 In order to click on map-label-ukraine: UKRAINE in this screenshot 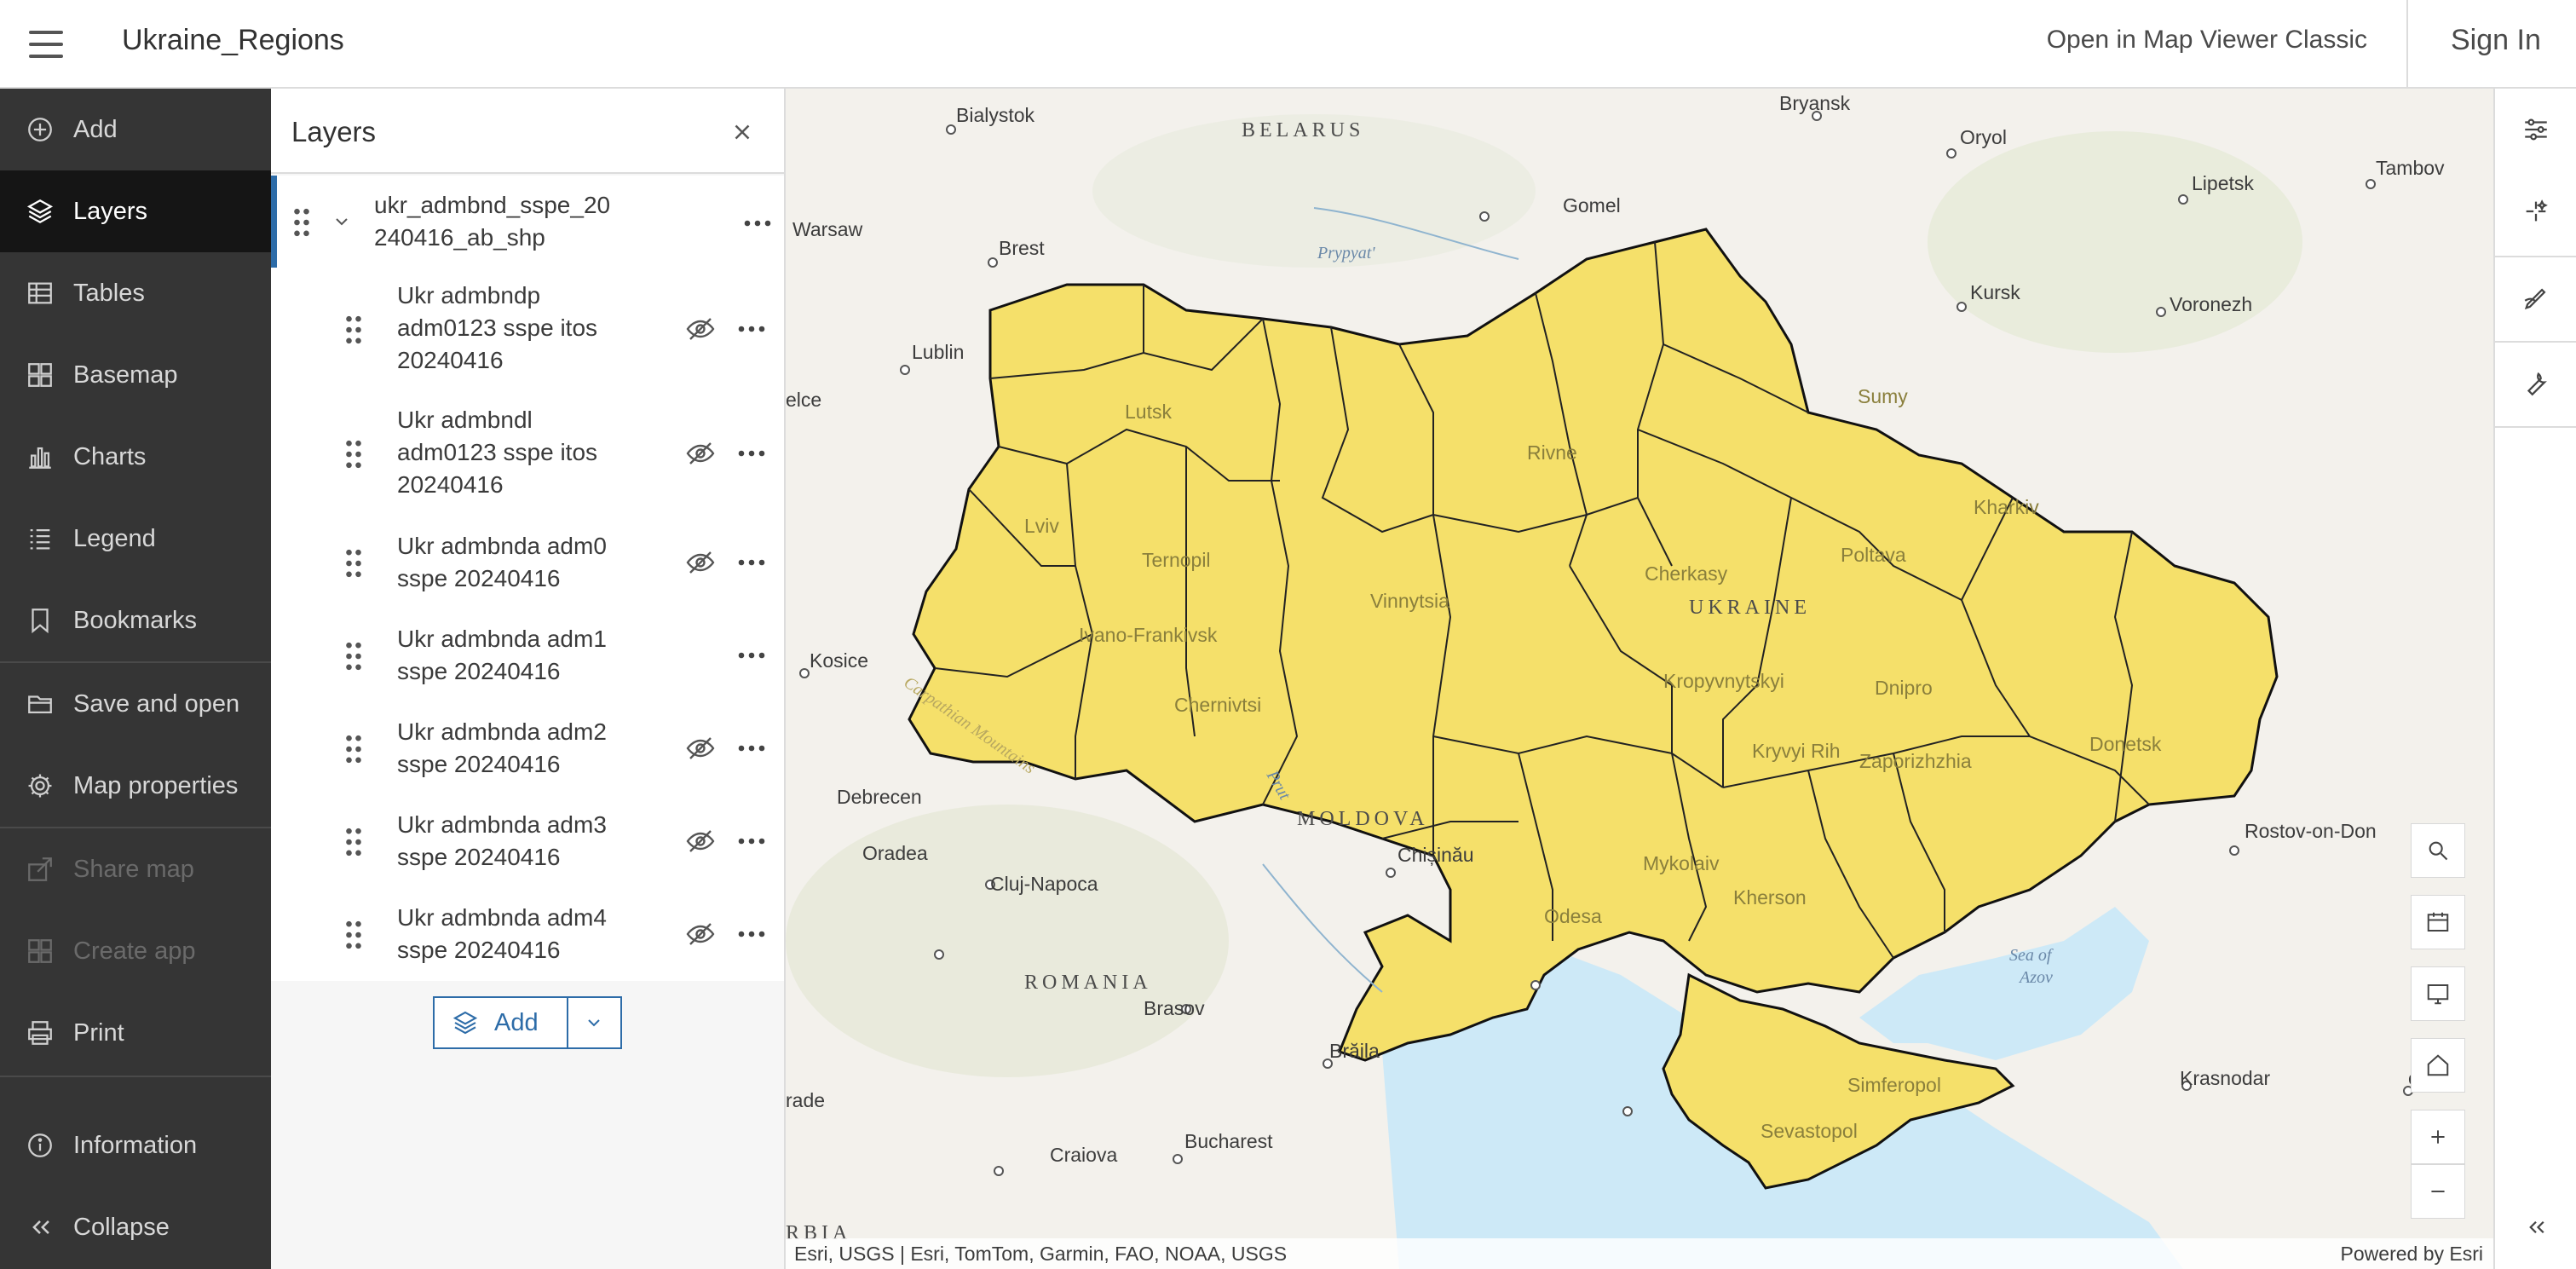, I will do `click(1750, 608)`.